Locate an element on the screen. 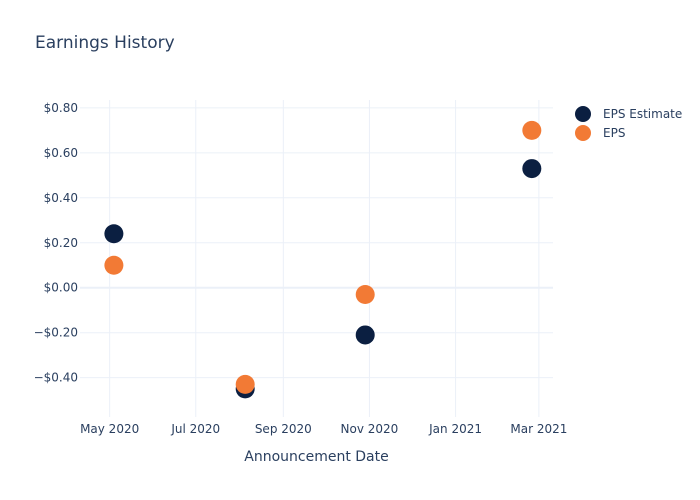 The height and width of the screenshot is (500, 700). x-tick-label: Sep 2020 is located at coordinates (283, 429).